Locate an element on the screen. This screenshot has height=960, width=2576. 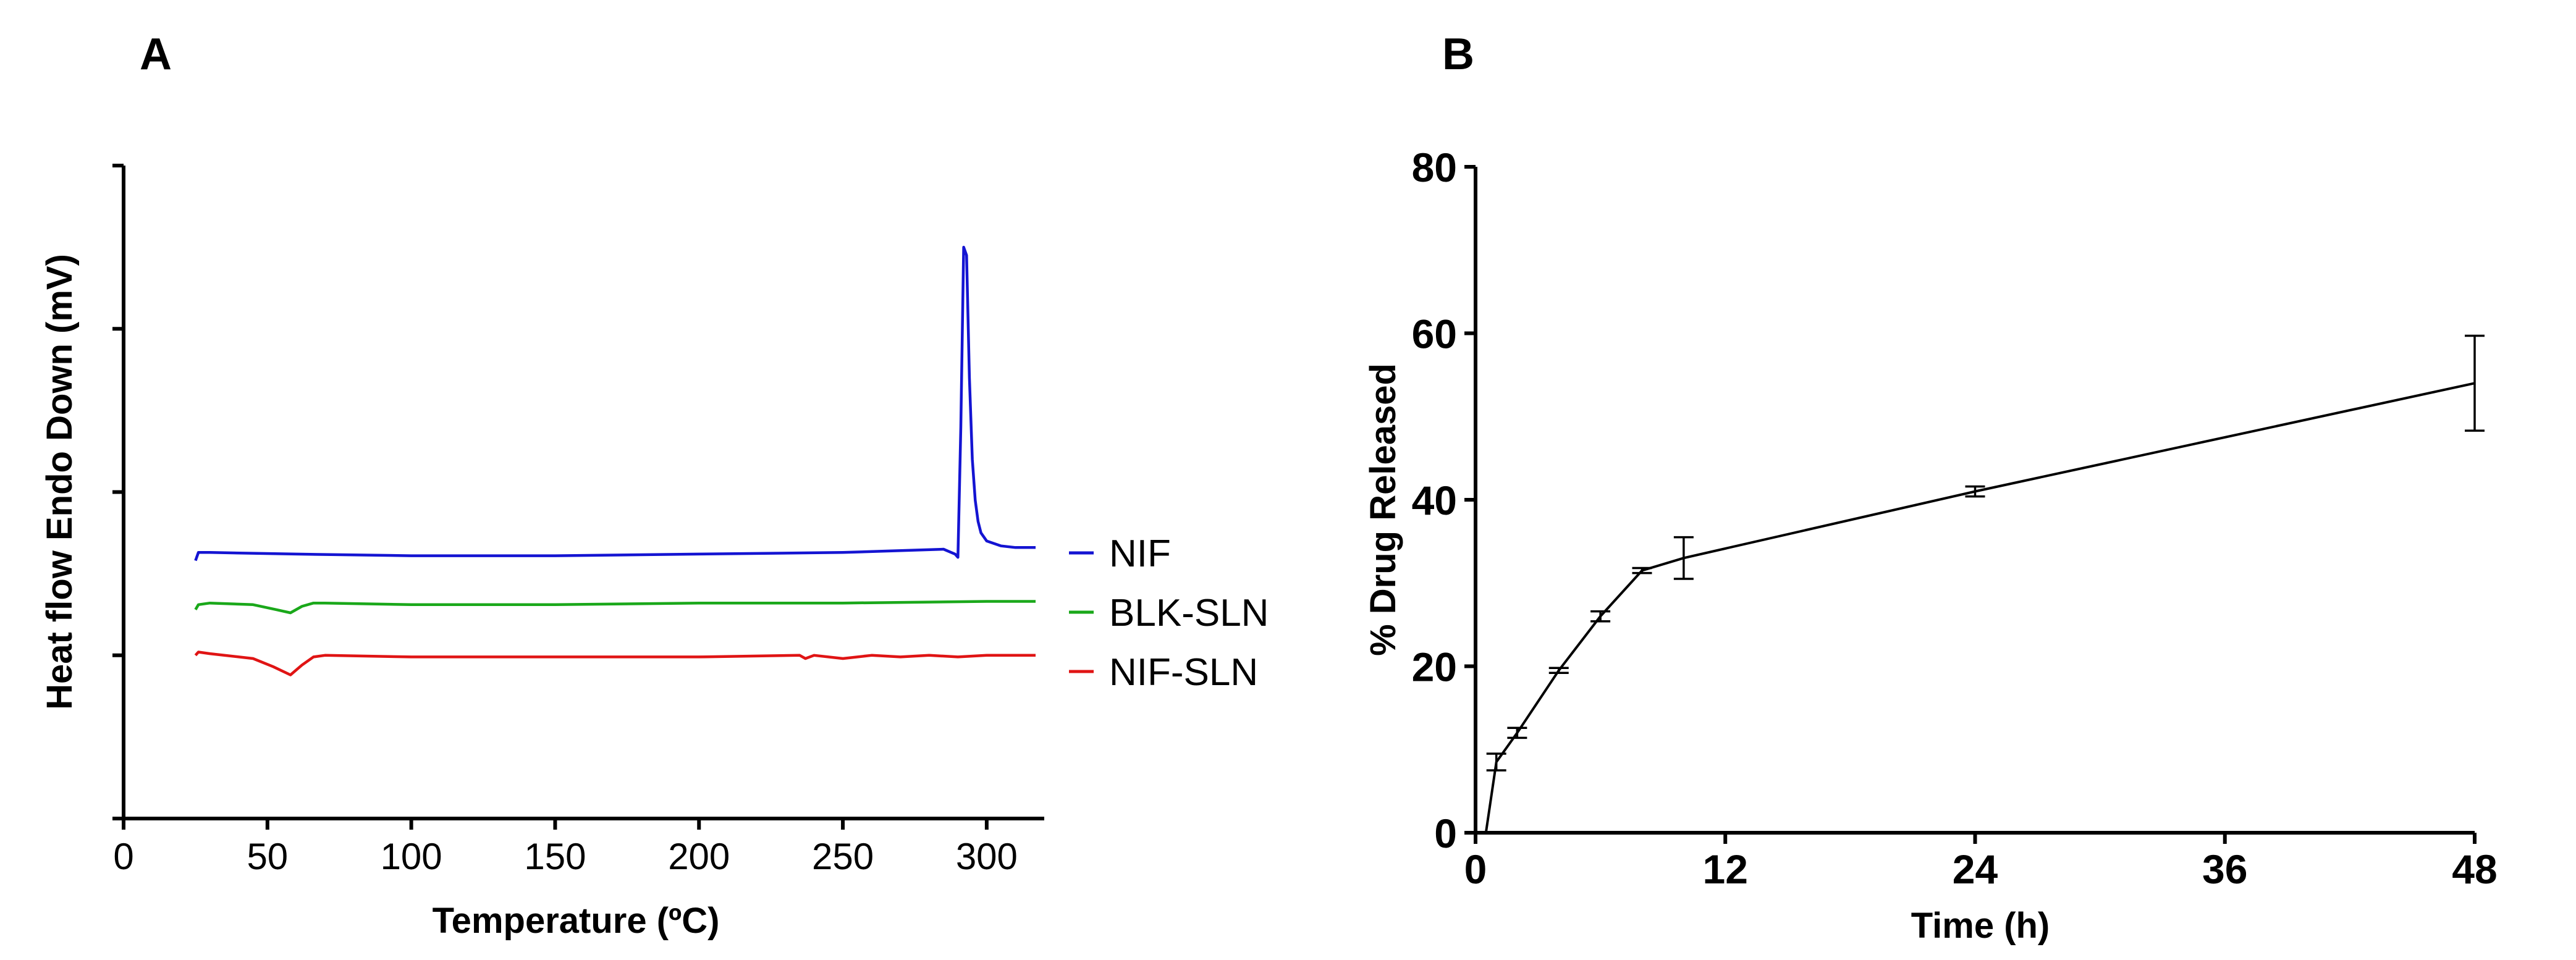
panel-a-label: A is located at coordinates (156, 54).